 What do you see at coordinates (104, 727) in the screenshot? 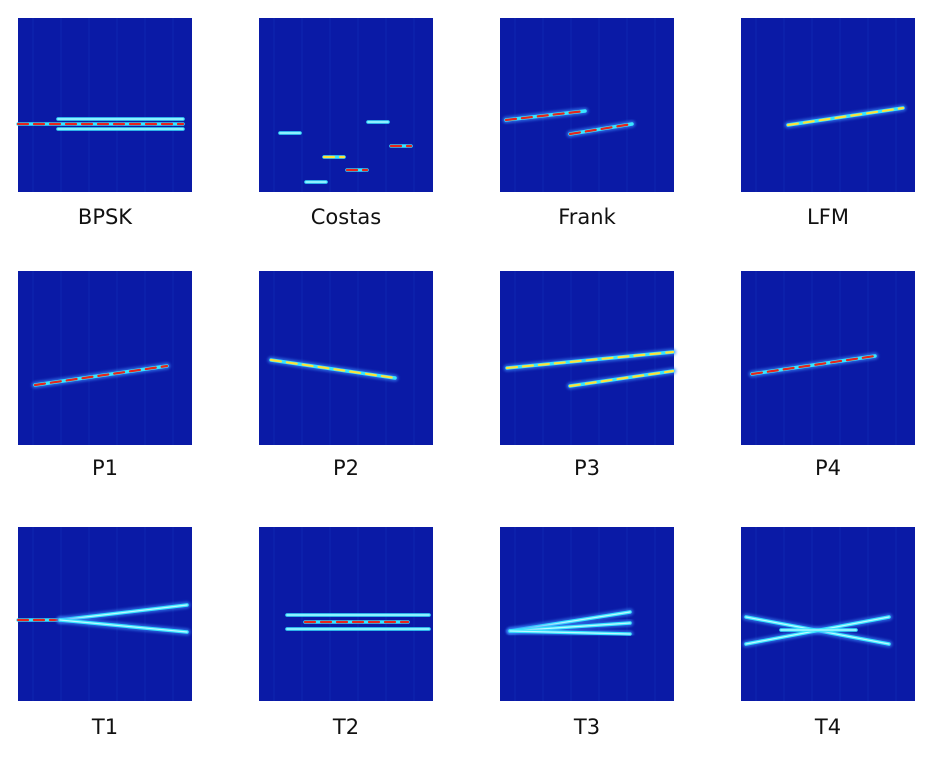
I see `panel-label: T1` at bounding box center [104, 727].